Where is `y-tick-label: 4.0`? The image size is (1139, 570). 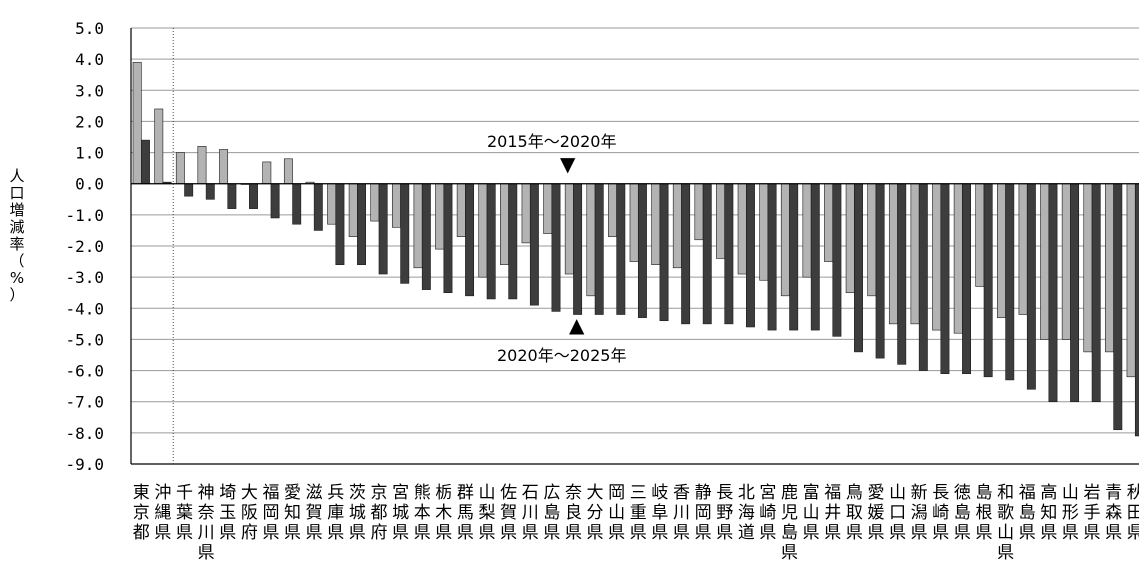 y-tick-label: 4.0 is located at coordinates (89, 59).